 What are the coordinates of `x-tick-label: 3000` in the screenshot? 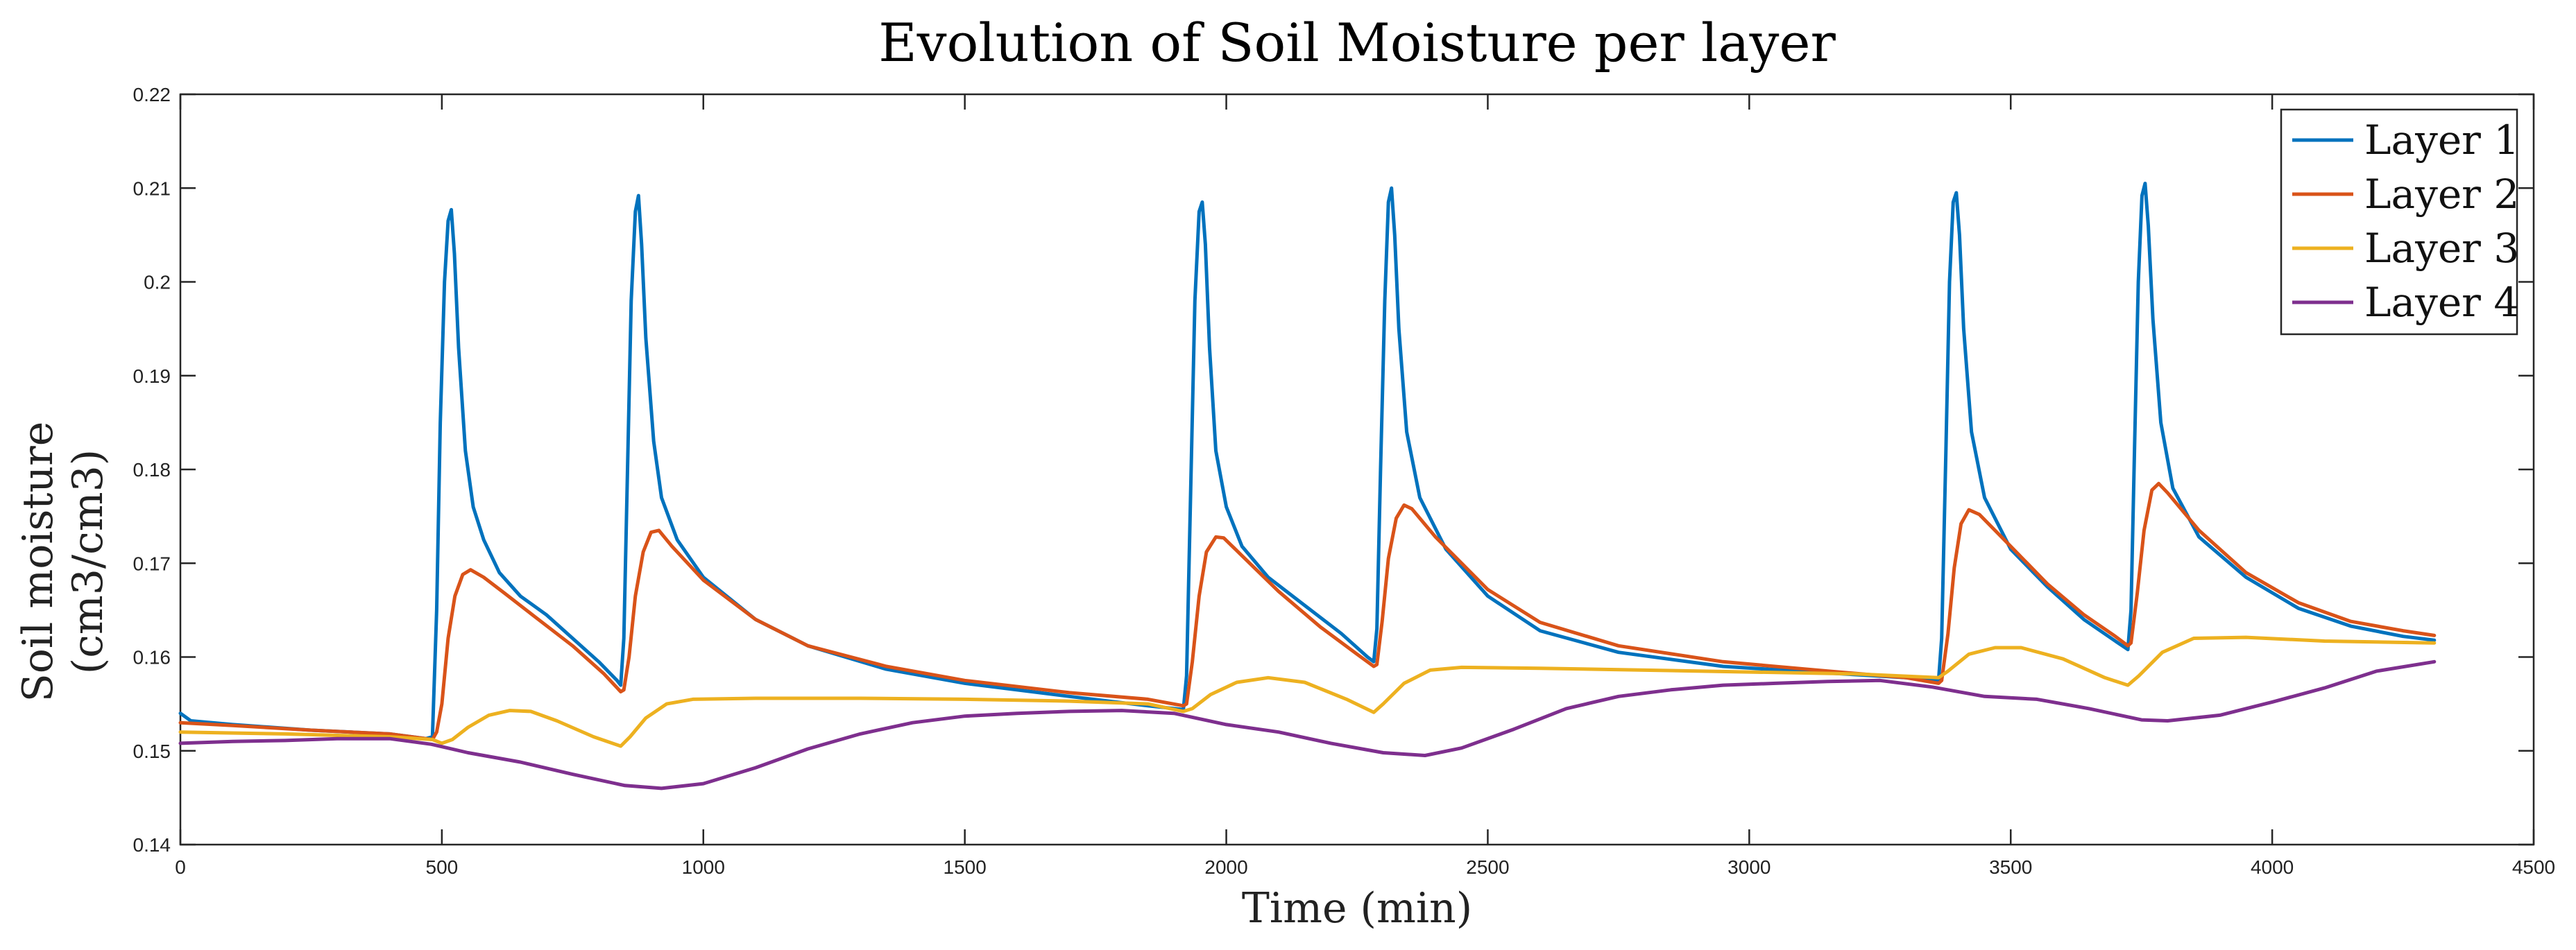 It's located at (1749, 867).